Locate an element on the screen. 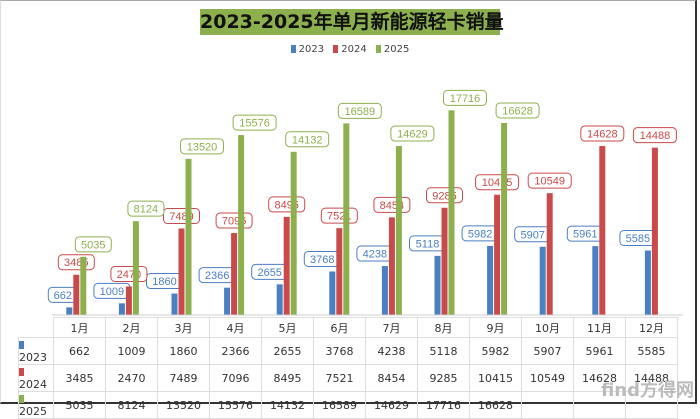 The image size is (700, 419). bar-2025-9月 is located at coordinates (504, 219).